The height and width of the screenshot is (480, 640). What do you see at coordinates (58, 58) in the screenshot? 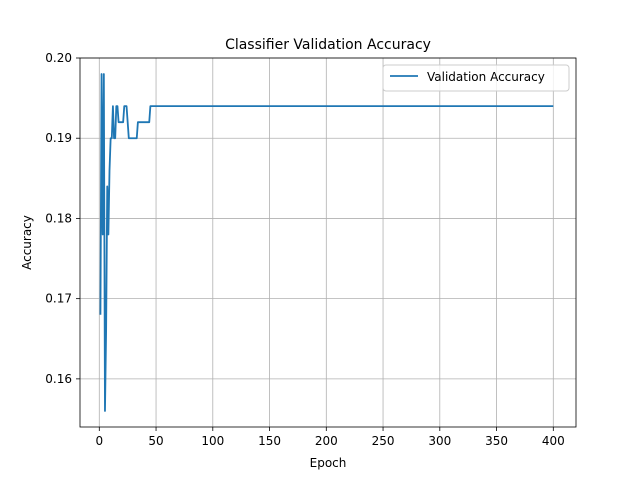
I see `y-tick-label: 0.20` at bounding box center [58, 58].